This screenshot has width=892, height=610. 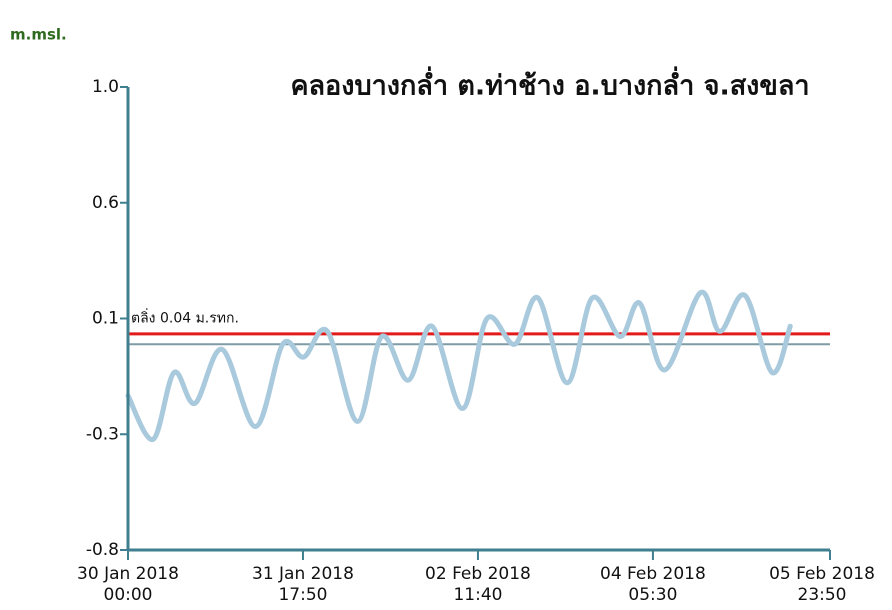 I want to click on x-tick-label: 30 Jan 2018 00:00, so click(x=128, y=584).